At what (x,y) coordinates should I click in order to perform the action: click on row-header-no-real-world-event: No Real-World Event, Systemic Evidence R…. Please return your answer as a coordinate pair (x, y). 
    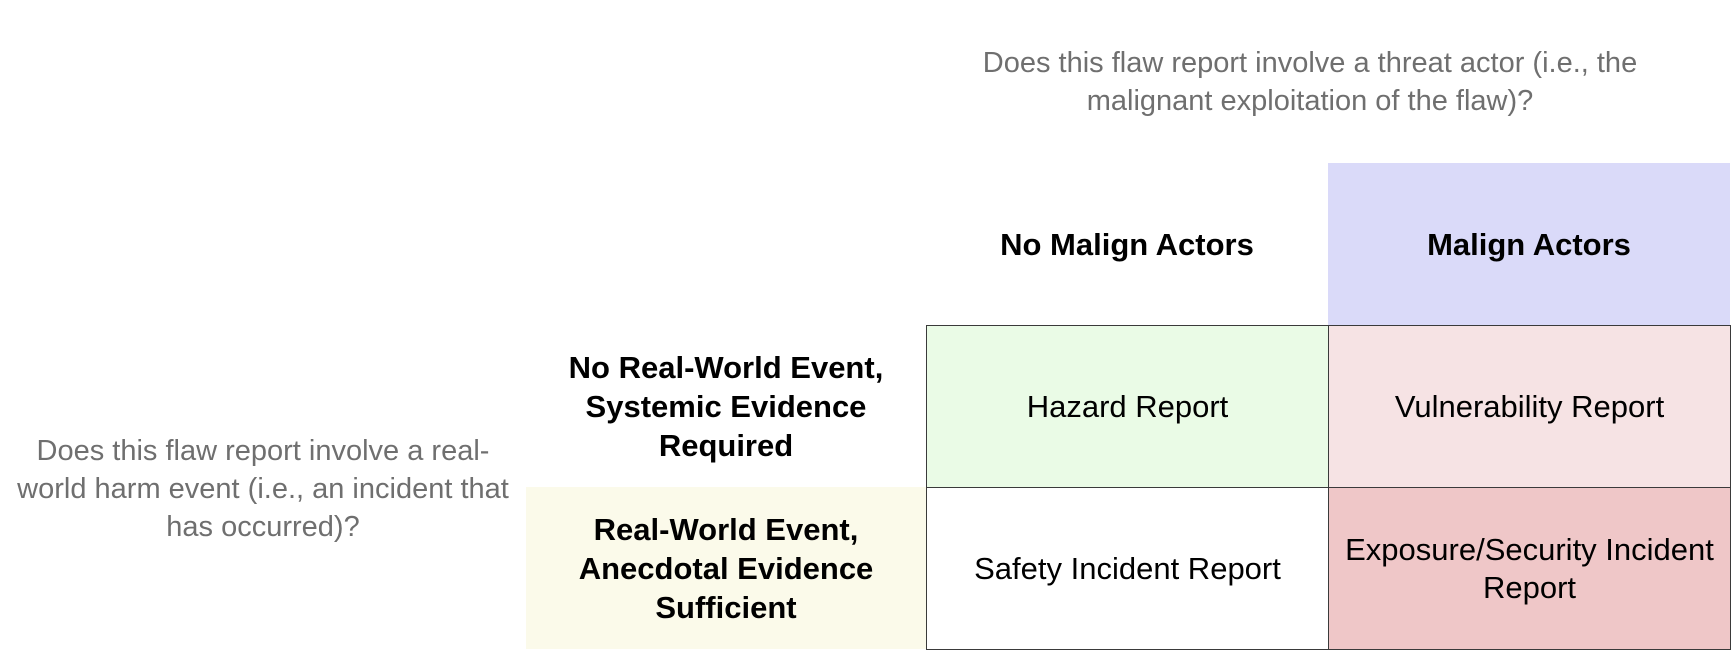
    Looking at the image, I should click on (726, 406).